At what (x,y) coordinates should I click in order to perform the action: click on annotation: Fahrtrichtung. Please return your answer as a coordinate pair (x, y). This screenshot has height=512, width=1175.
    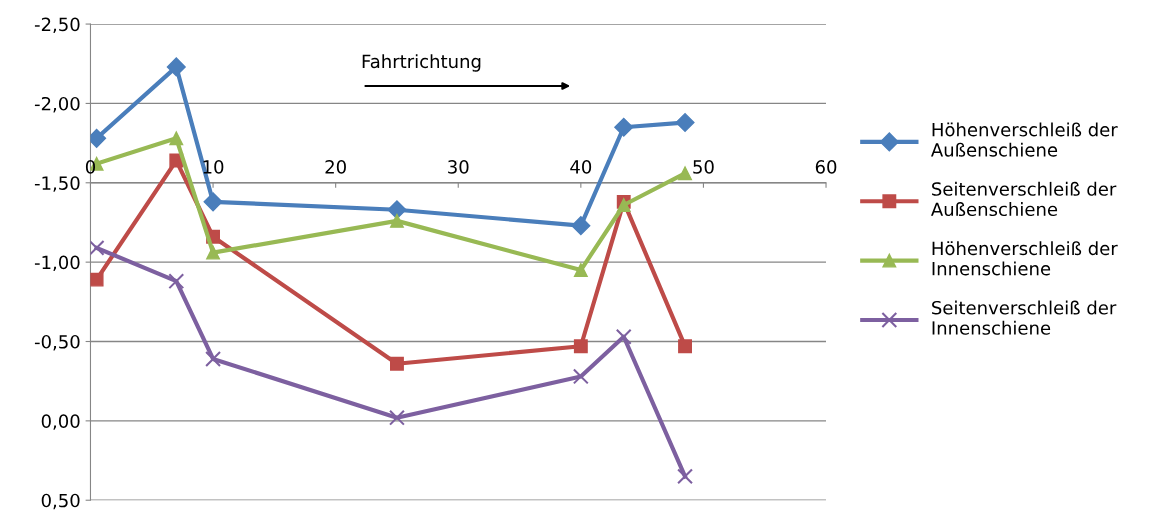
    Looking at the image, I should click on (421, 63).